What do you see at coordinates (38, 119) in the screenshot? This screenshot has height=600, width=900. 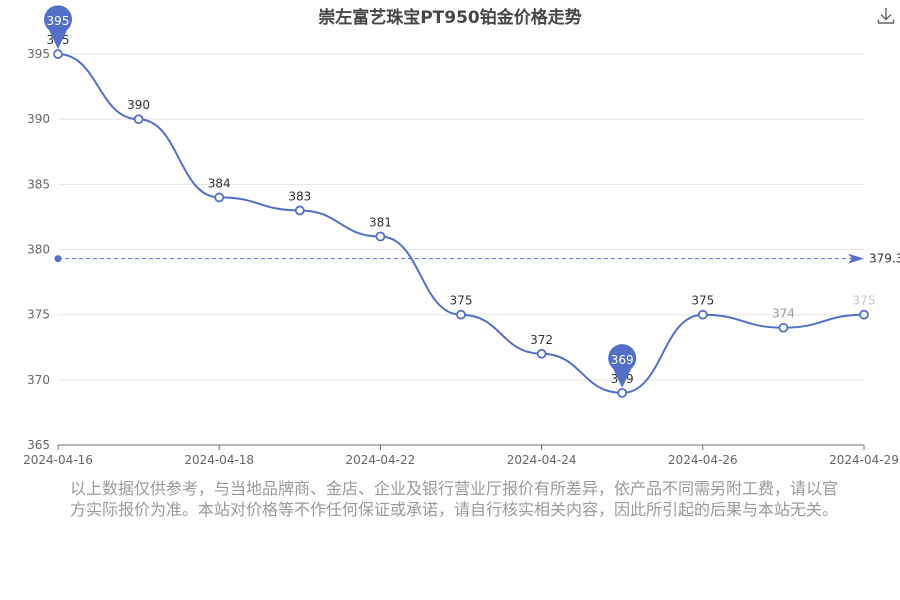 I see `y-tick-label: 390` at bounding box center [38, 119].